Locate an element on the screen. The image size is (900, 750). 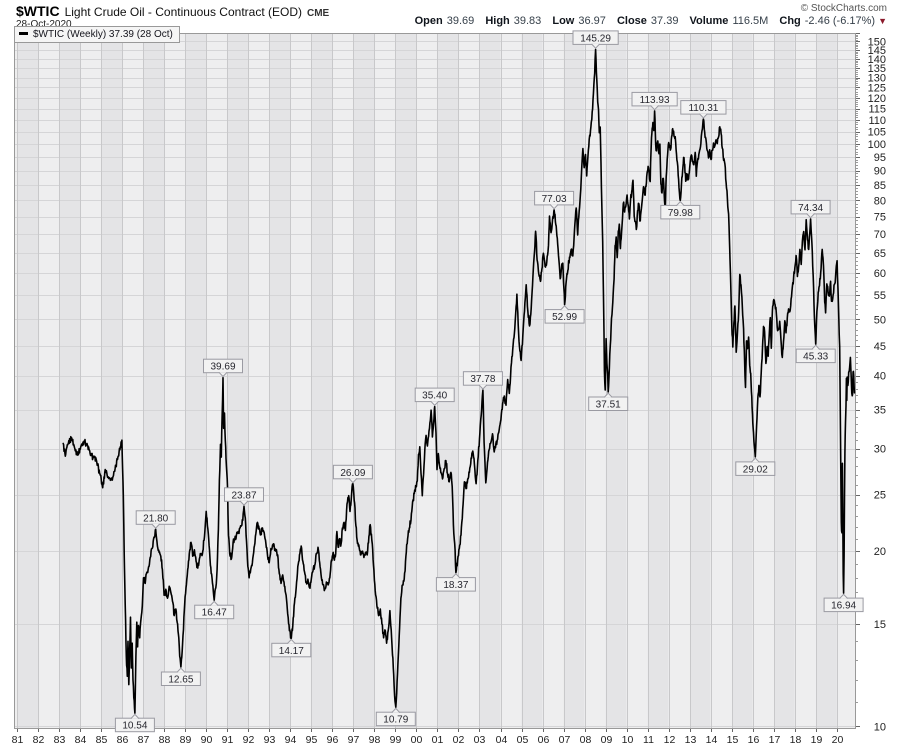
svg-text: 02 is located at coordinates (459, 740).